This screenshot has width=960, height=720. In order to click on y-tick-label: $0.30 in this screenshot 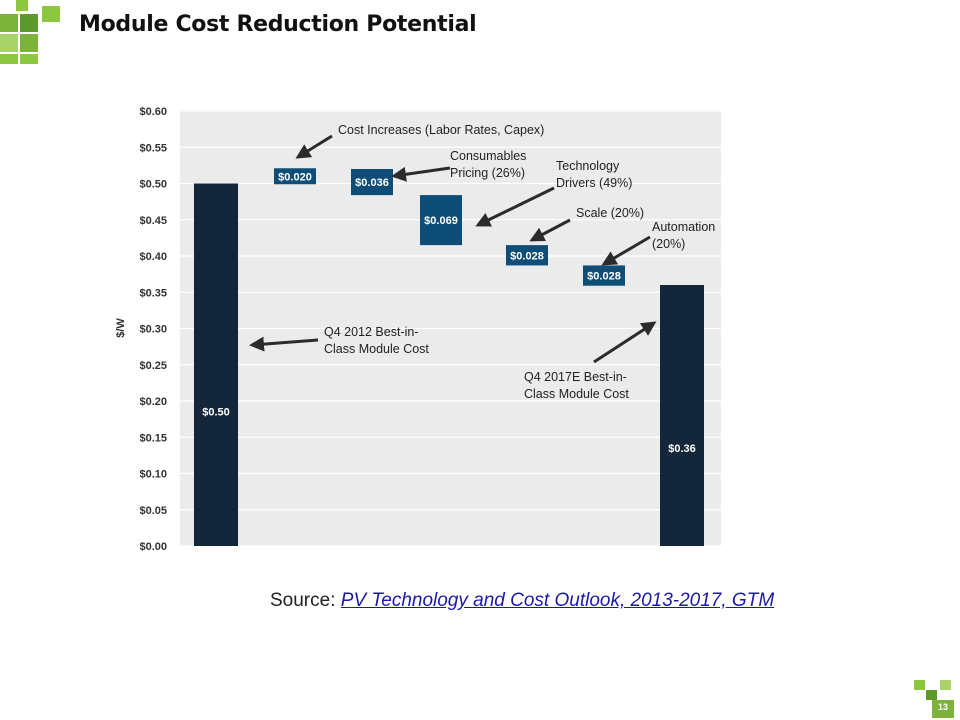, I will do `click(153, 330)`.